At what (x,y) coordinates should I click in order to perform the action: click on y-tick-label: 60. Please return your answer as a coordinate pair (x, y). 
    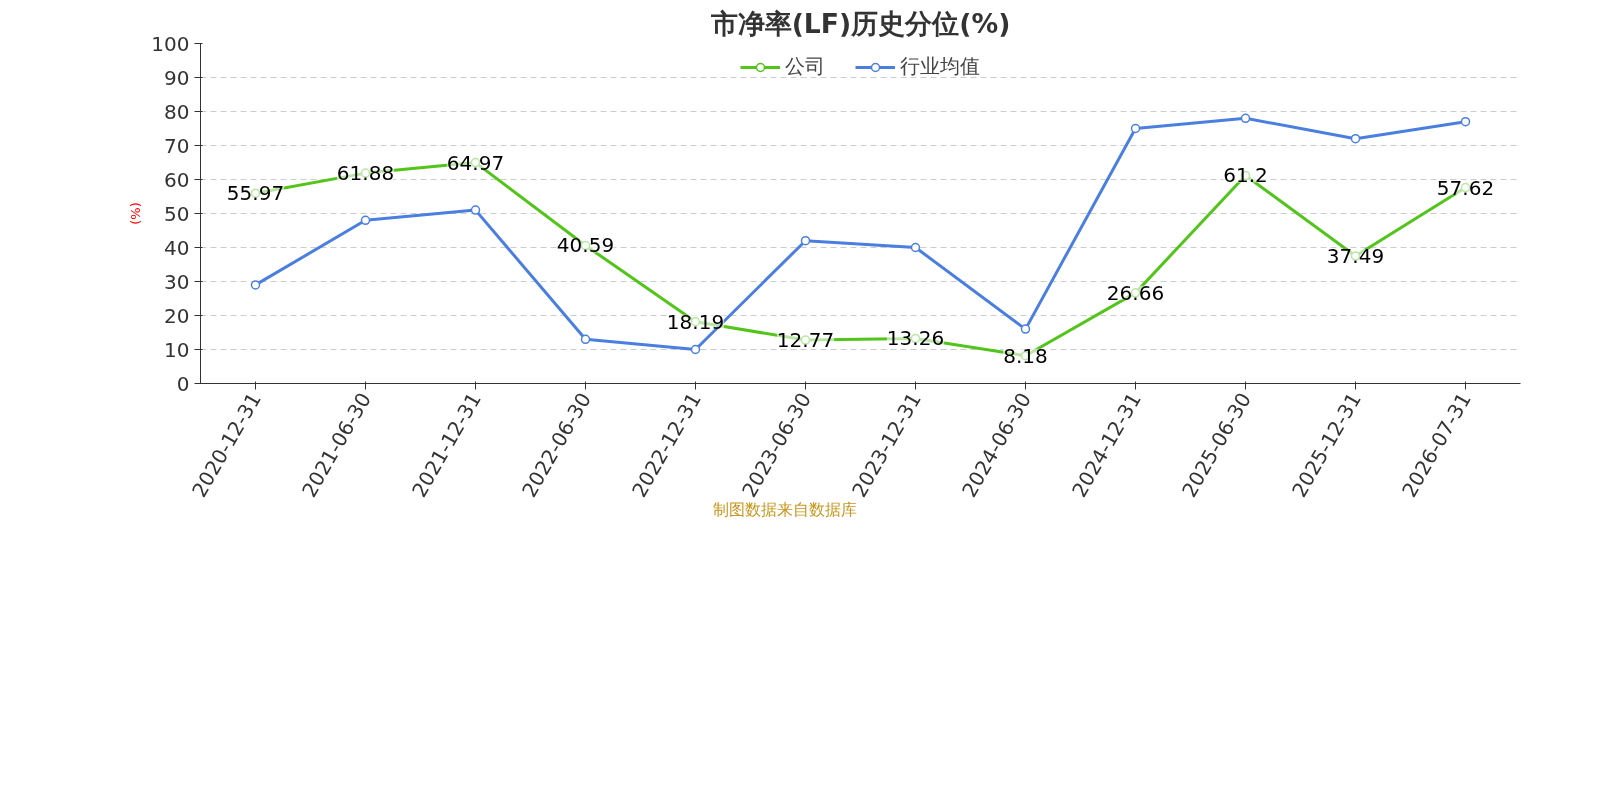
    Looking at the image, I should click on (177, 179).